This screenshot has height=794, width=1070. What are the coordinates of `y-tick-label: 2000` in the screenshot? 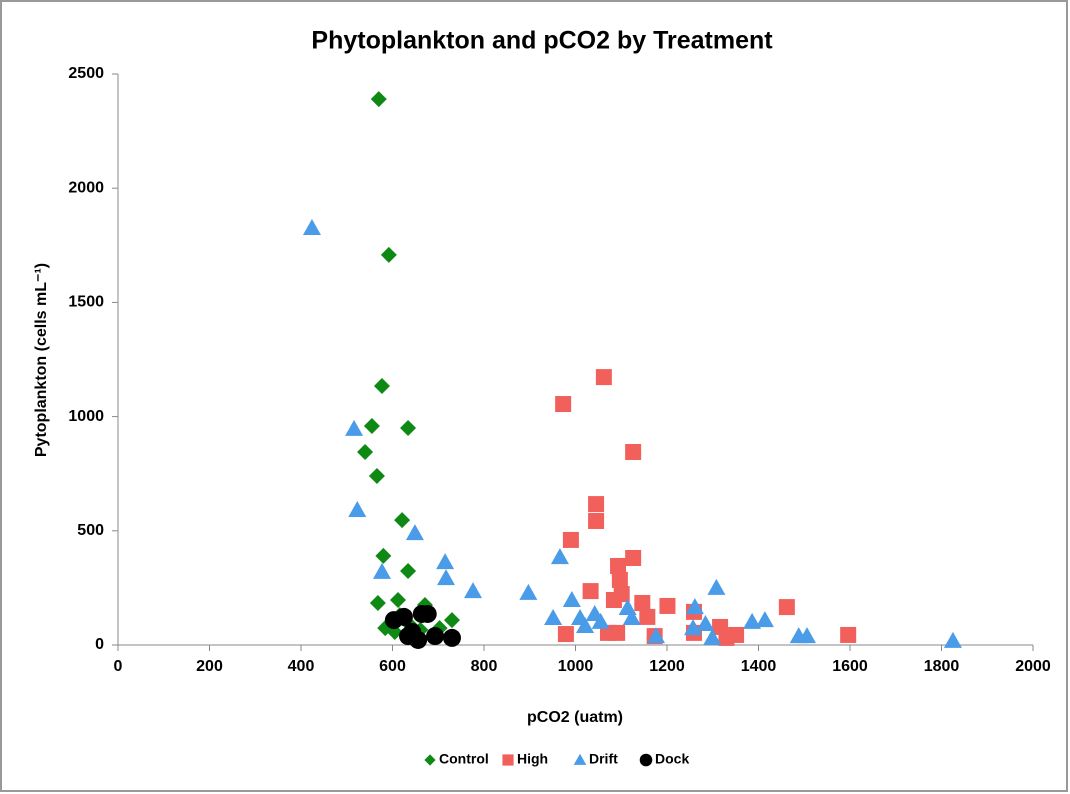 It's located at (86, 187).